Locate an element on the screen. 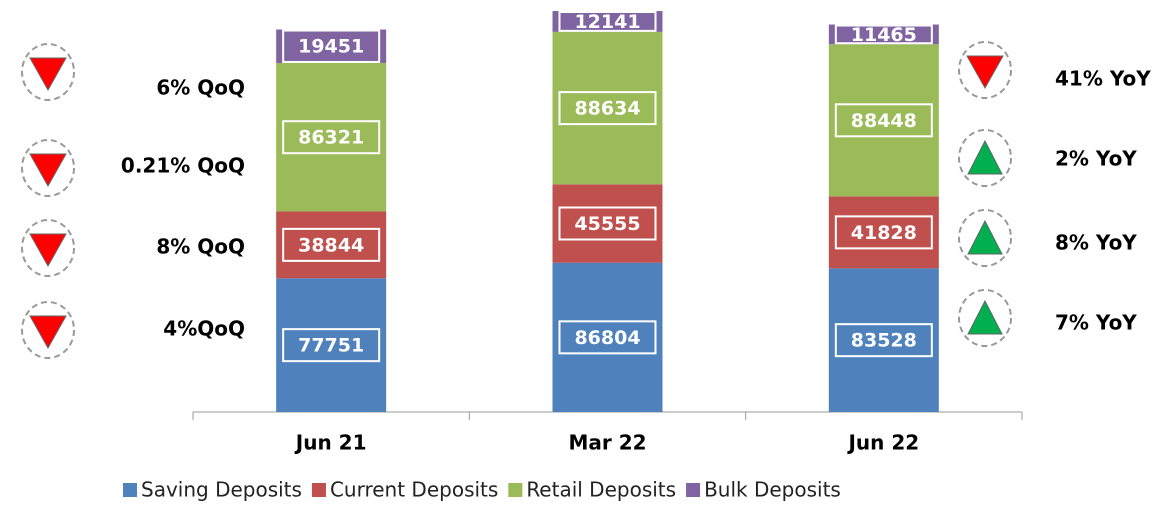  legend-label: Retail Deposits is located at coordinates (601, 490).